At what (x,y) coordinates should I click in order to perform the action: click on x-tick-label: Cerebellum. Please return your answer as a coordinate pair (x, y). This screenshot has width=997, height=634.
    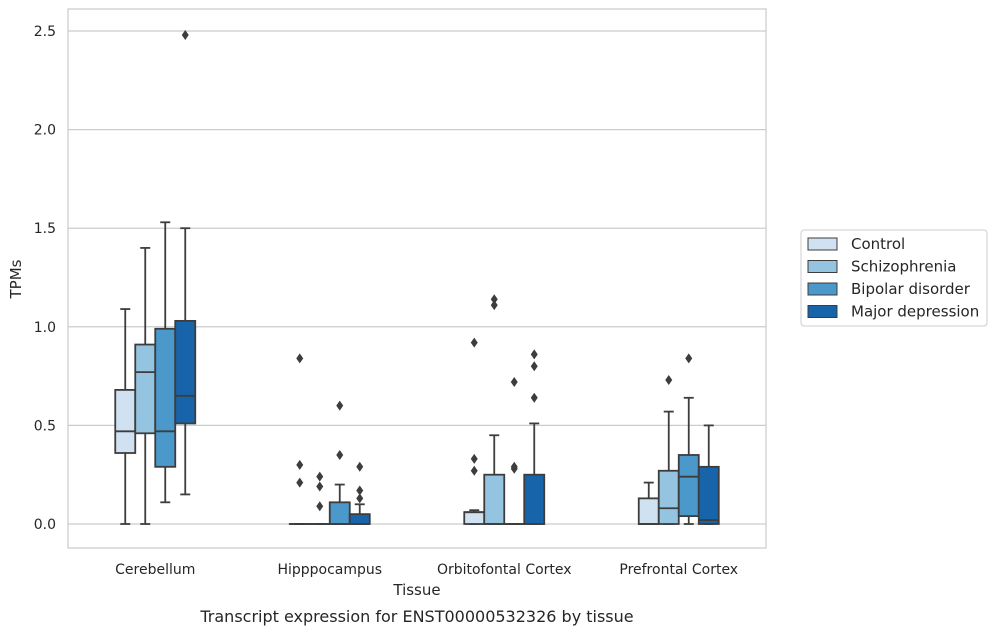
    Looking at the image, I should click on (155, 570).